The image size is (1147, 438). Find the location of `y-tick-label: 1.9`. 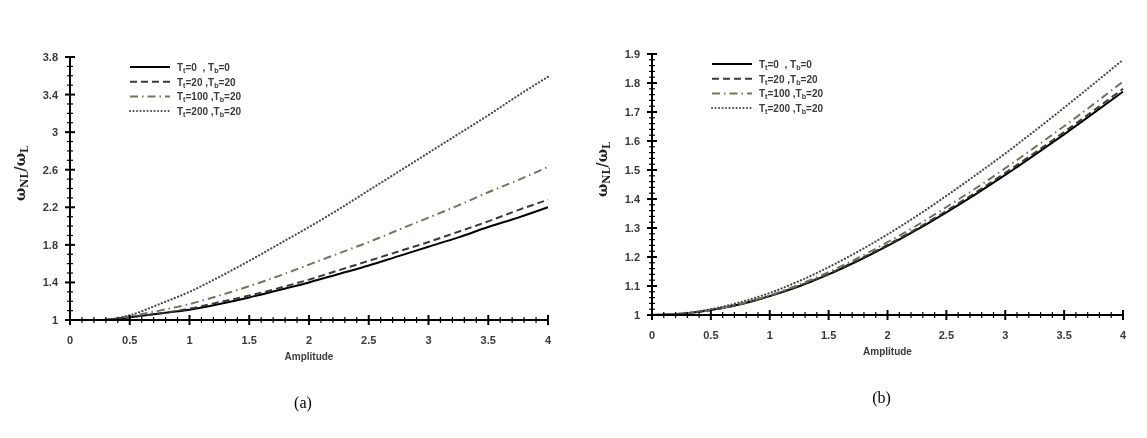

y-tick-label: 1.9 is located at coordinates (632, 54).